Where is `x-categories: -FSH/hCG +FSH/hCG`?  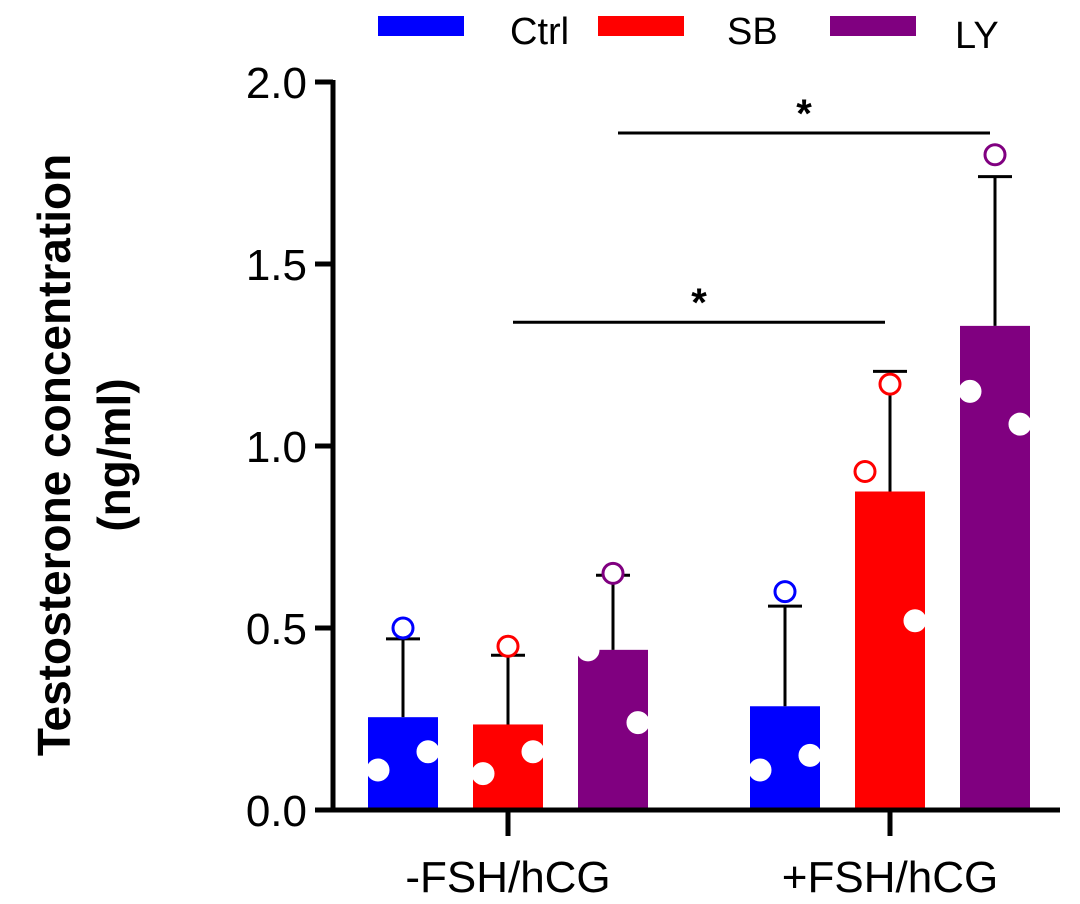 x-categories: -FSH/hCG +FSH/hCG is located at coordinates (701, 856).